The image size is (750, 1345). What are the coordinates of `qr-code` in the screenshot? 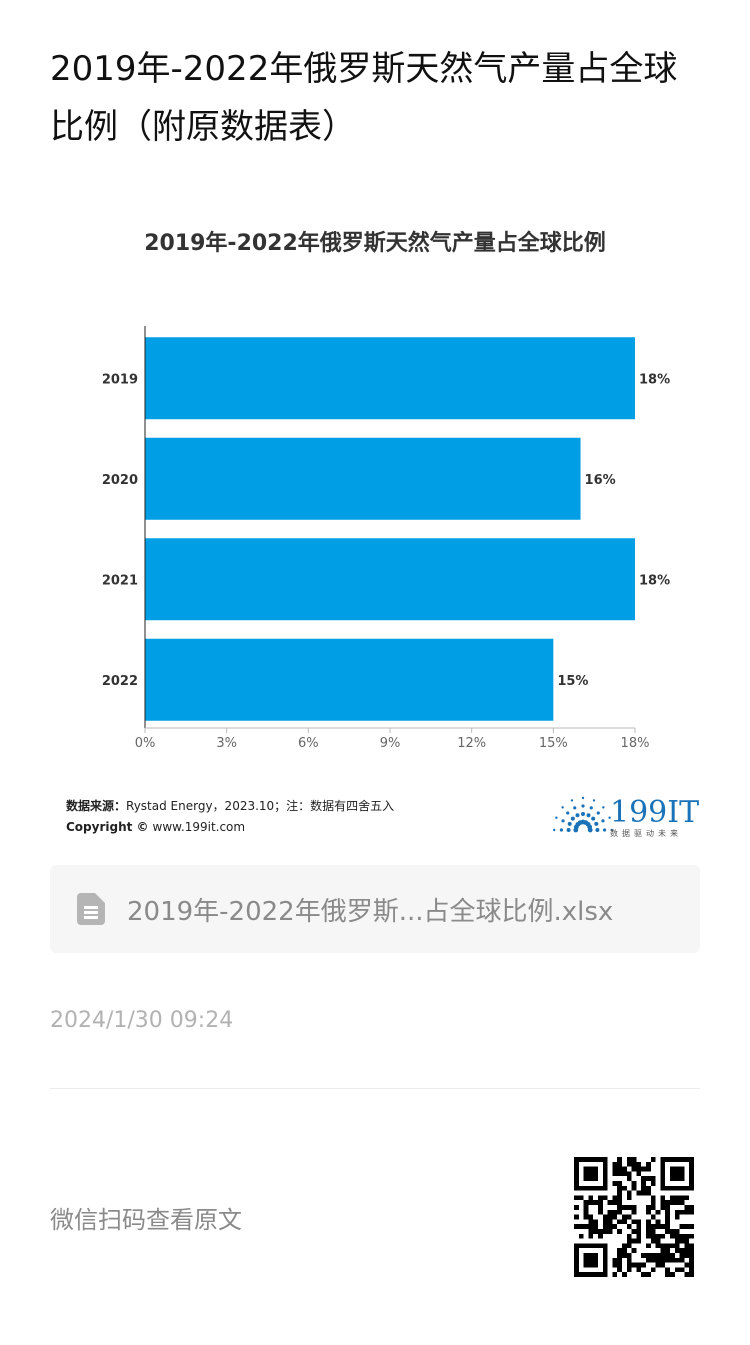 It's located at (634, 1217).